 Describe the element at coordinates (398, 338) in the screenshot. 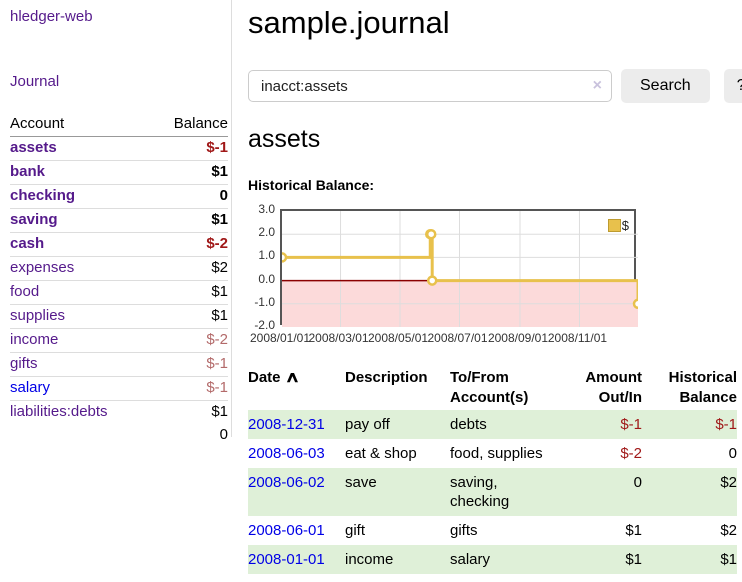

I see `x-axis-tick-label: 2008/05/01` at that location.